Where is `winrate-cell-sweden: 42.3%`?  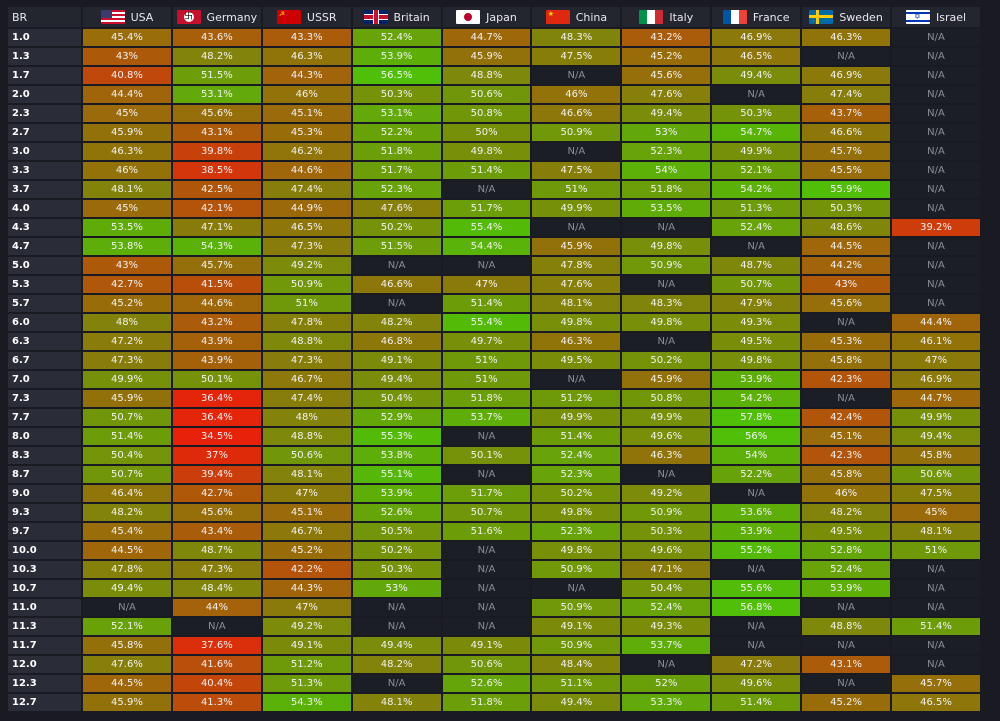
winrate-cell-sweden: 42.3% is located at coordinates (846, 379).